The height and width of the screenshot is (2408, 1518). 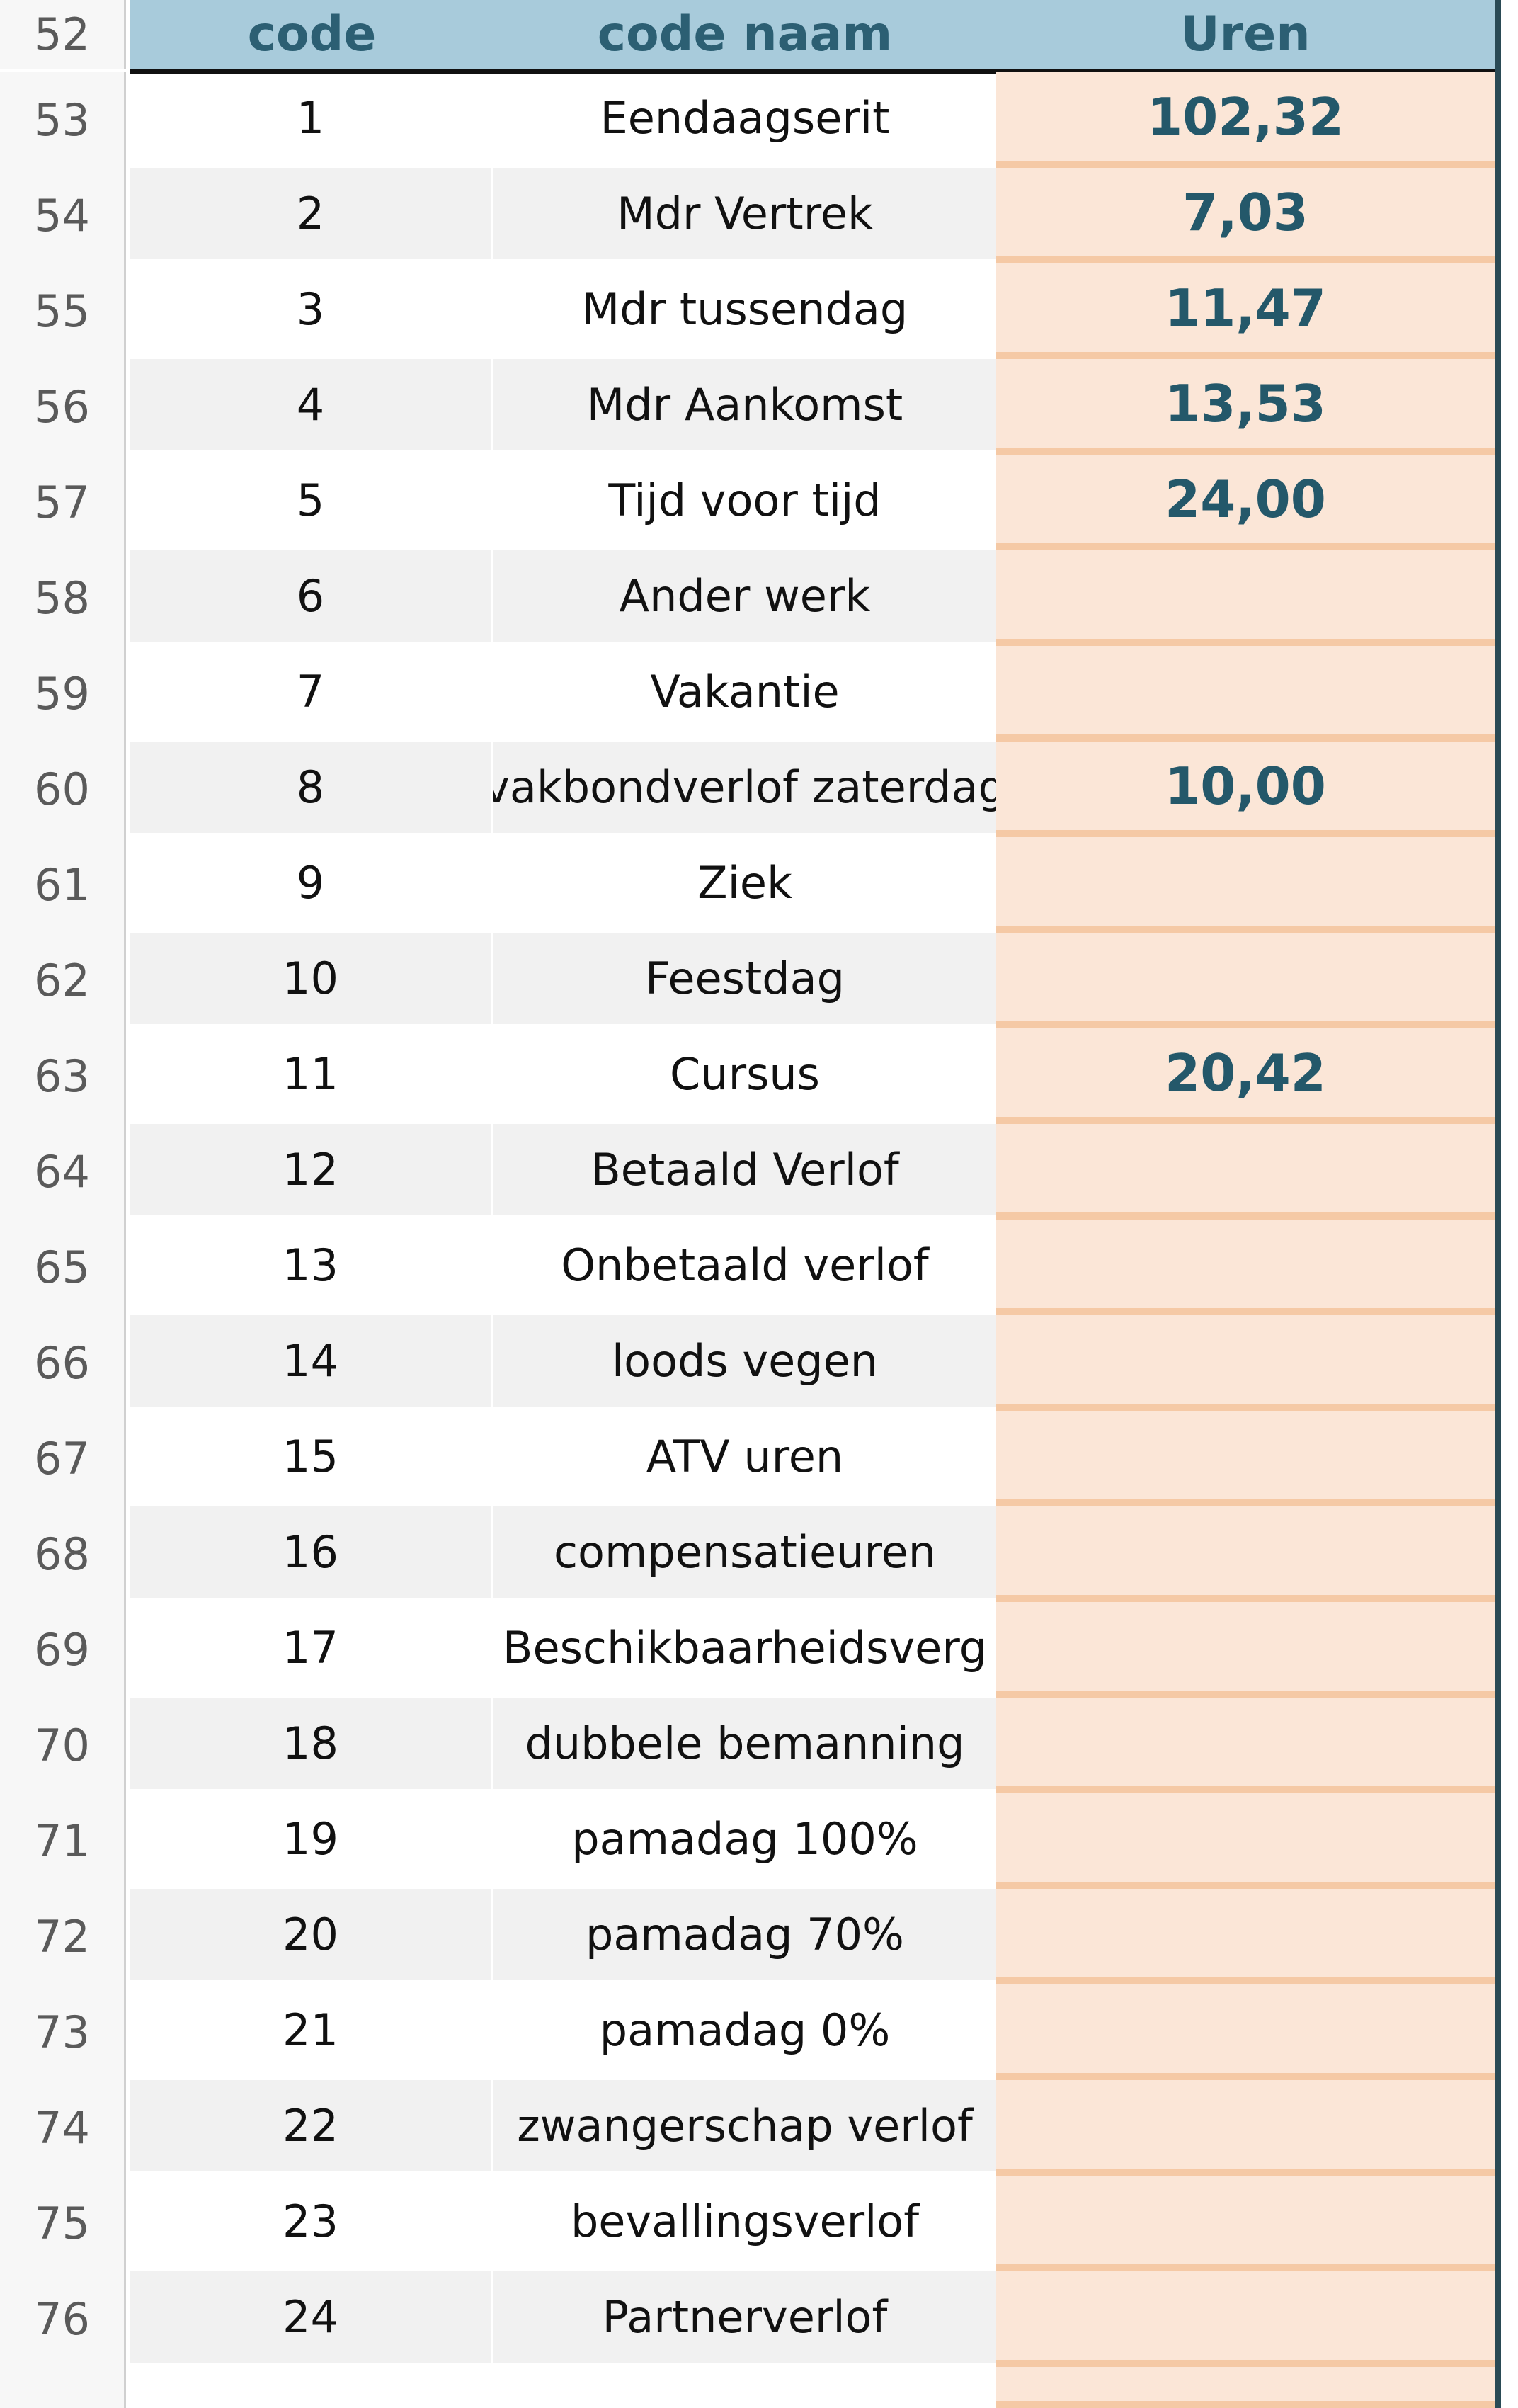 What do you see at coordinates (310, 788) in the screenshot?
I see `code-cell: 8` at bounding box center [310, 788].